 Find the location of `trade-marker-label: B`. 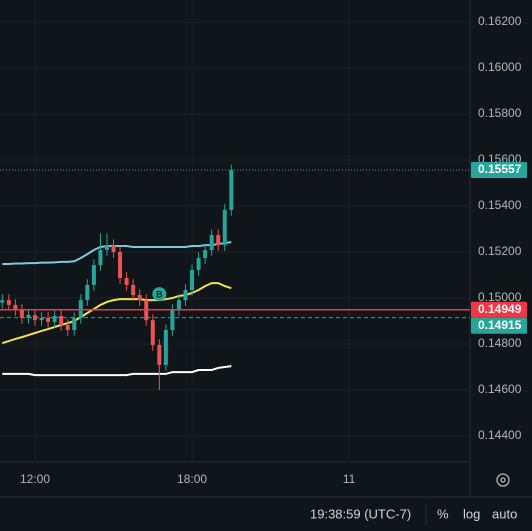

trade-marker-label: B is located at coordinates (159, 294).